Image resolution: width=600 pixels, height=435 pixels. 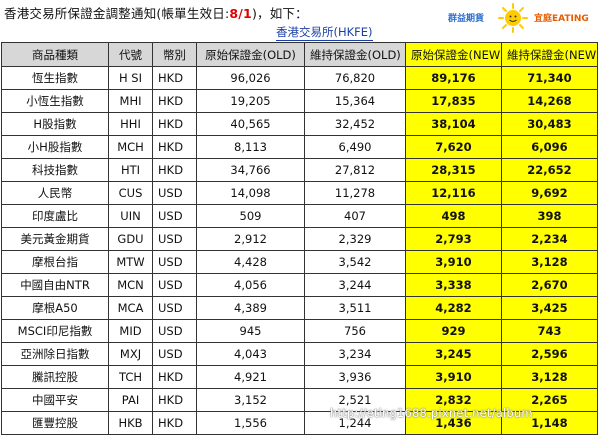 I want to click on cell-product: 中國平安, so click(x=55, y=400).